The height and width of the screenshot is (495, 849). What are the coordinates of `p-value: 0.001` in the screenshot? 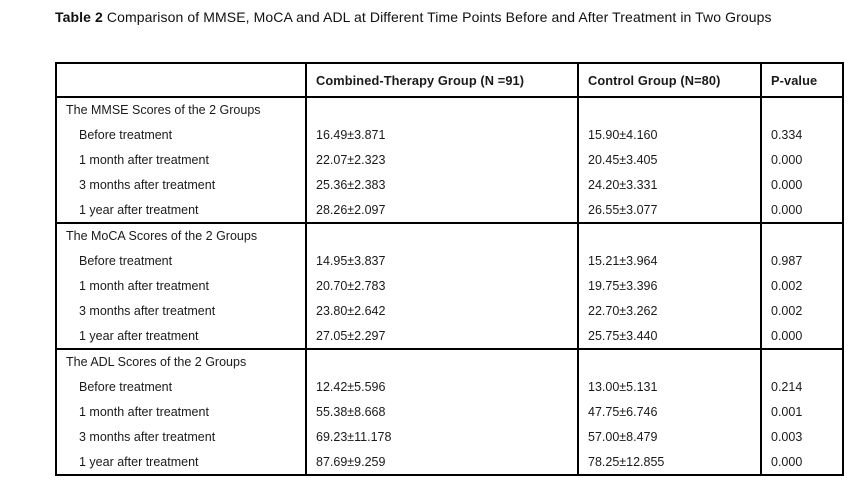 It's located at (802, 412).